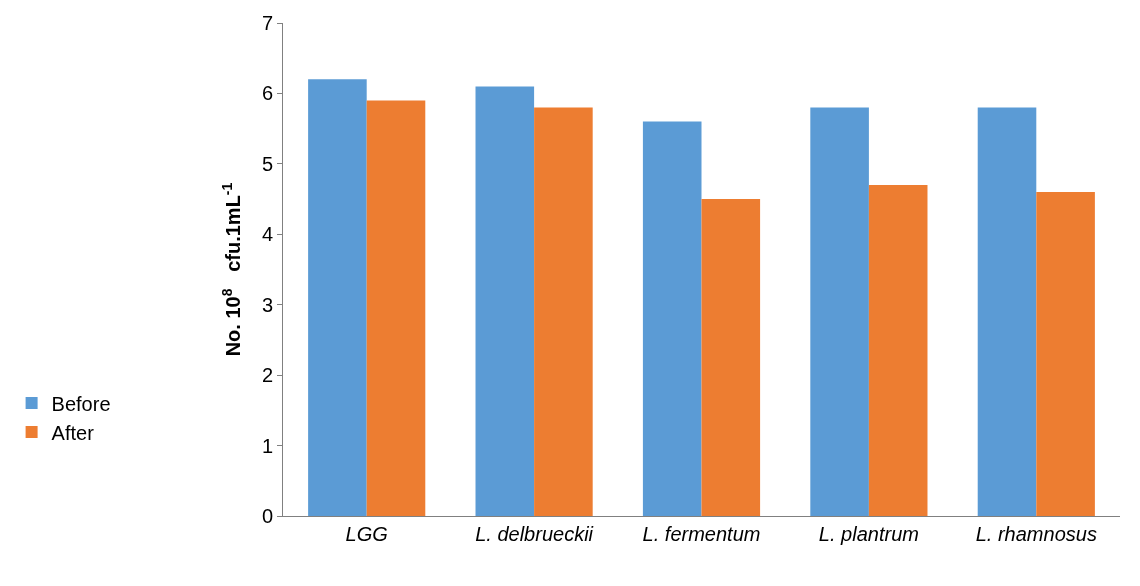 This screenshot has width=1140, height=586. What do you see at coordinates (267, 163) in the screenshot?
I see `y-tick-label: 5` at bounding box center [267, 163].